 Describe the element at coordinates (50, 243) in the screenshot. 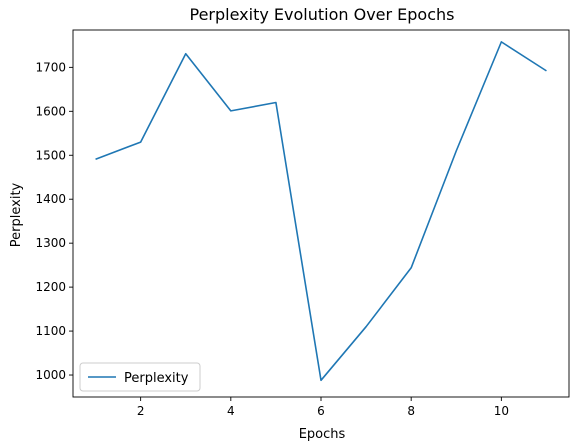

I see `y-tick-label: 1300` at that location.